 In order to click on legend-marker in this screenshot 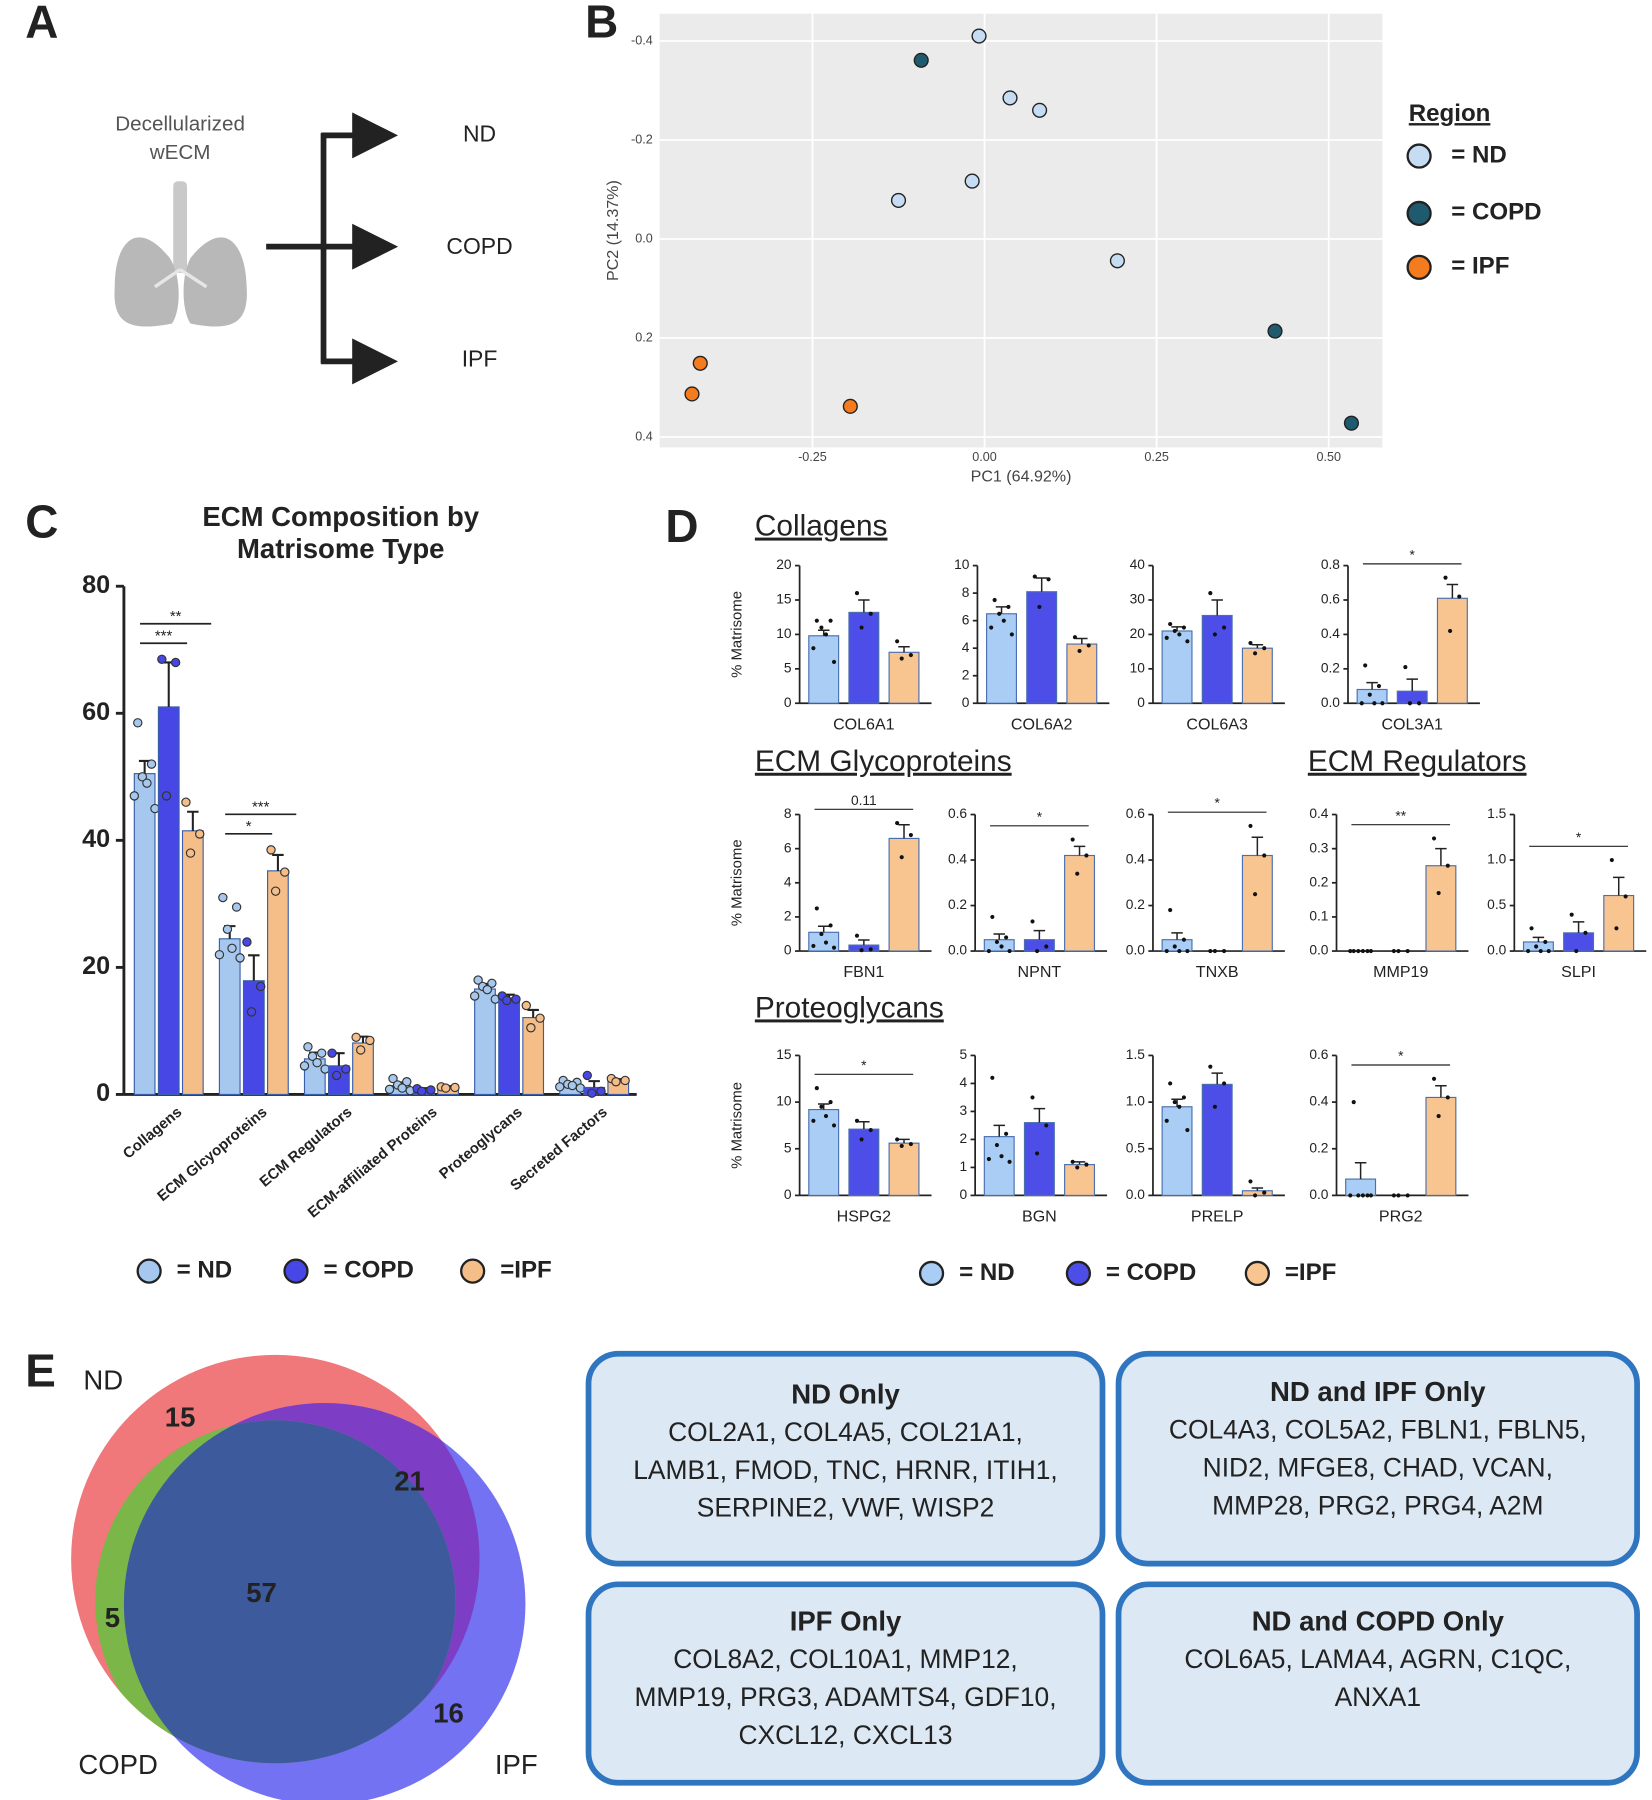, I will do `click(473, 1271)`.